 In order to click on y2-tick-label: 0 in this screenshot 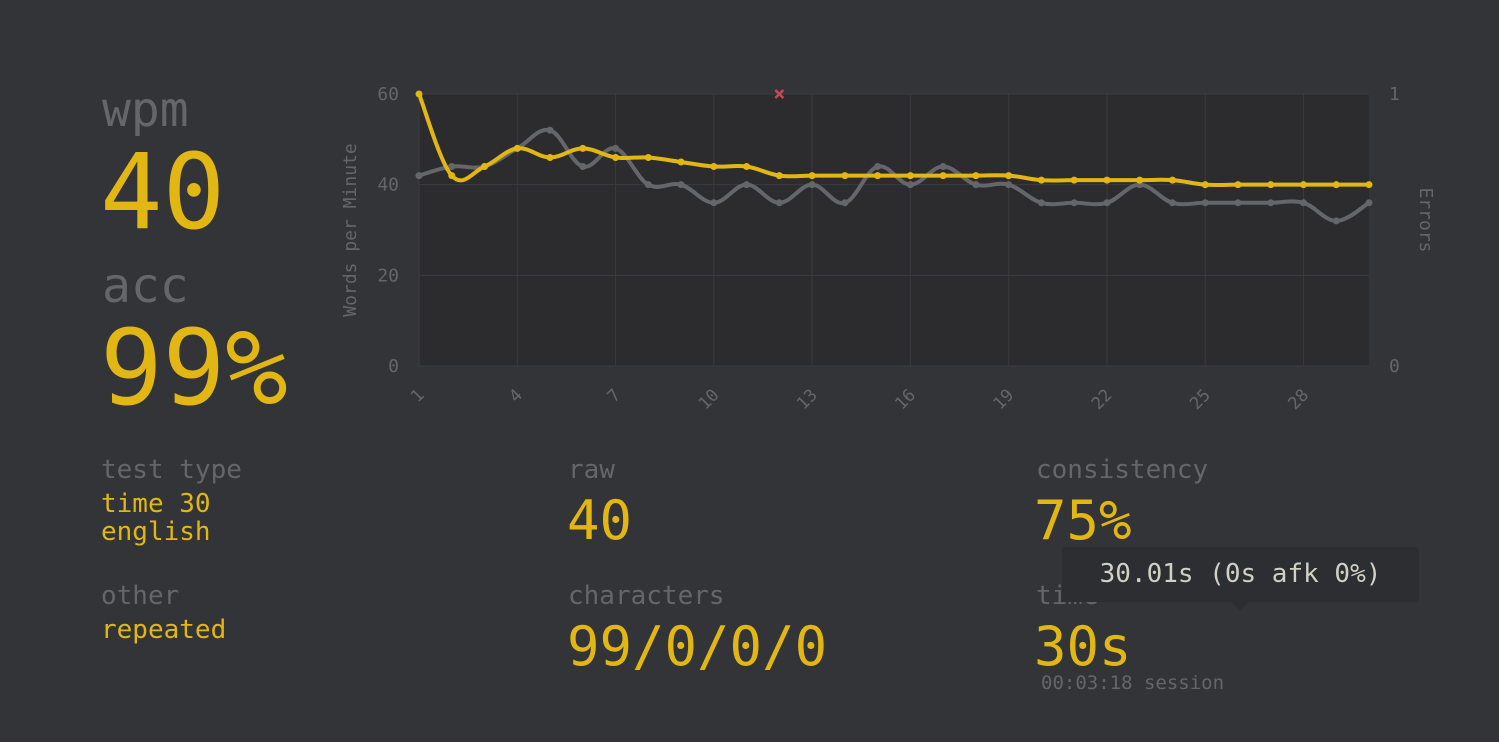, I will do `click(1394, 366)`.